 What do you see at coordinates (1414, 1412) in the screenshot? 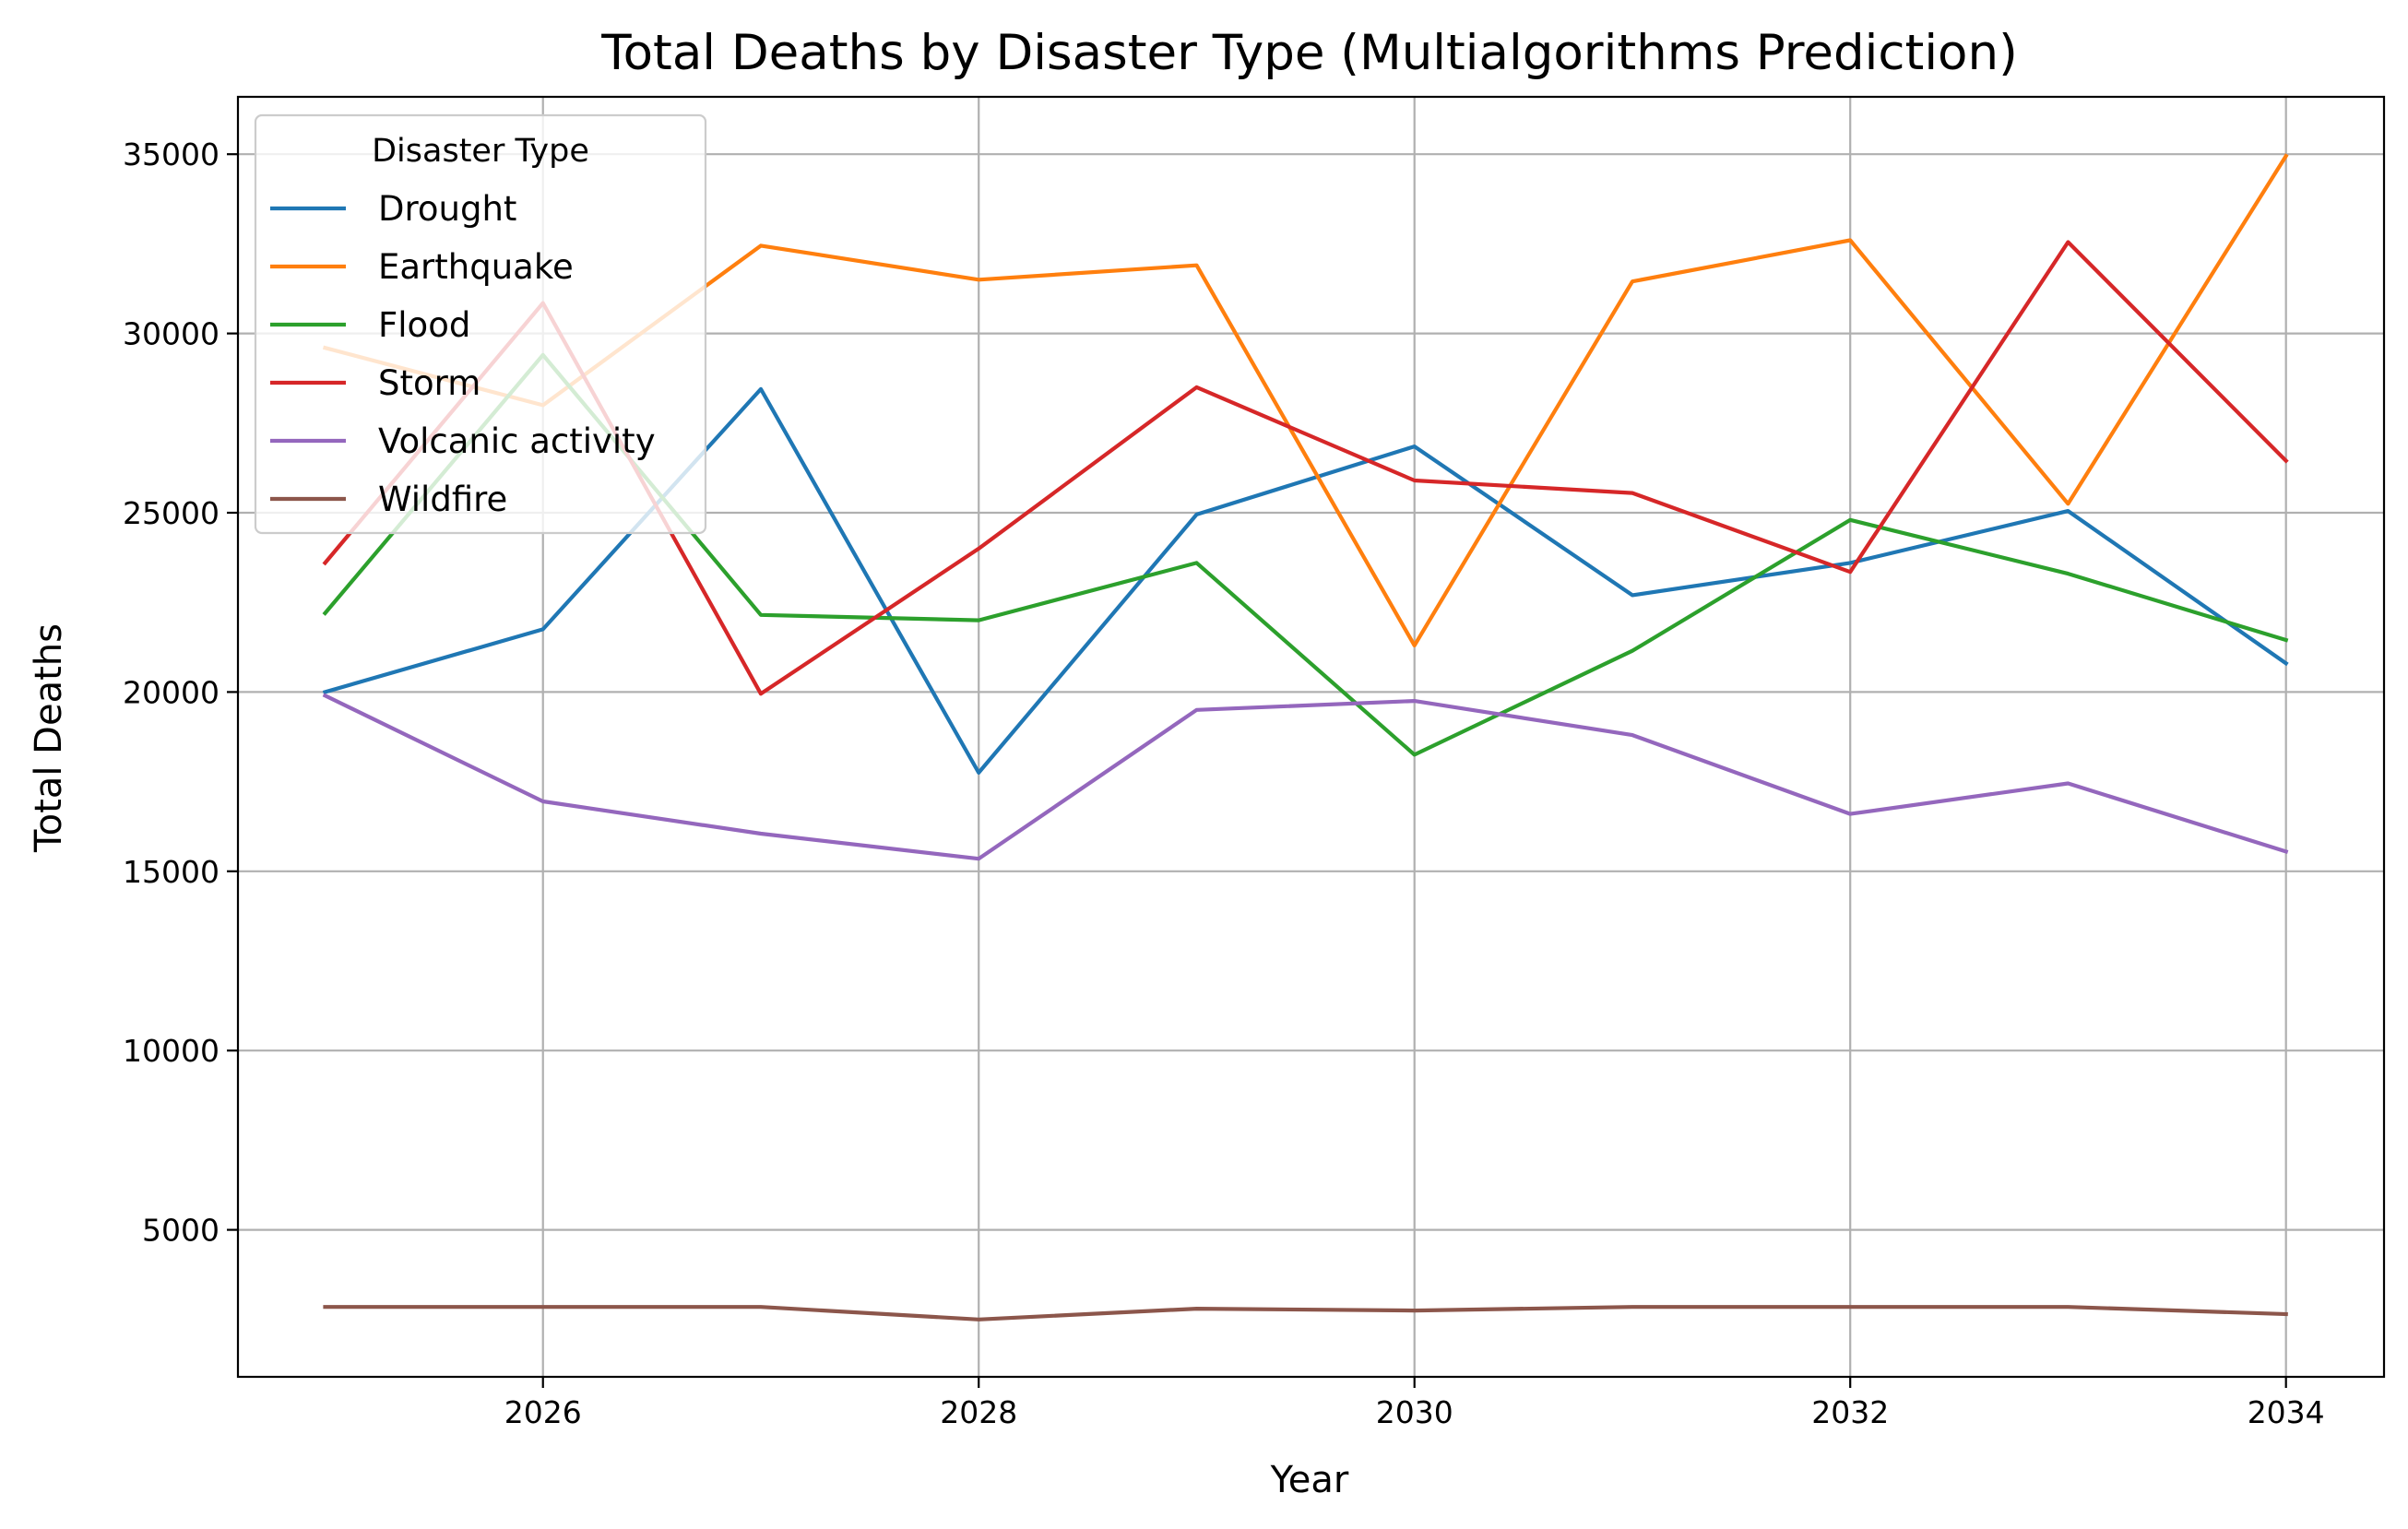
I see `x-tick-label: 2030` at bounding box center [1414, 1412].